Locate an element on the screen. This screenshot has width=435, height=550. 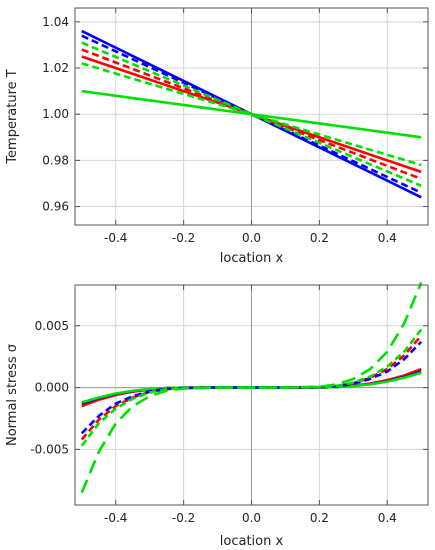
y-axis-title: Normal stress σ is located at coordinates (12, 395).